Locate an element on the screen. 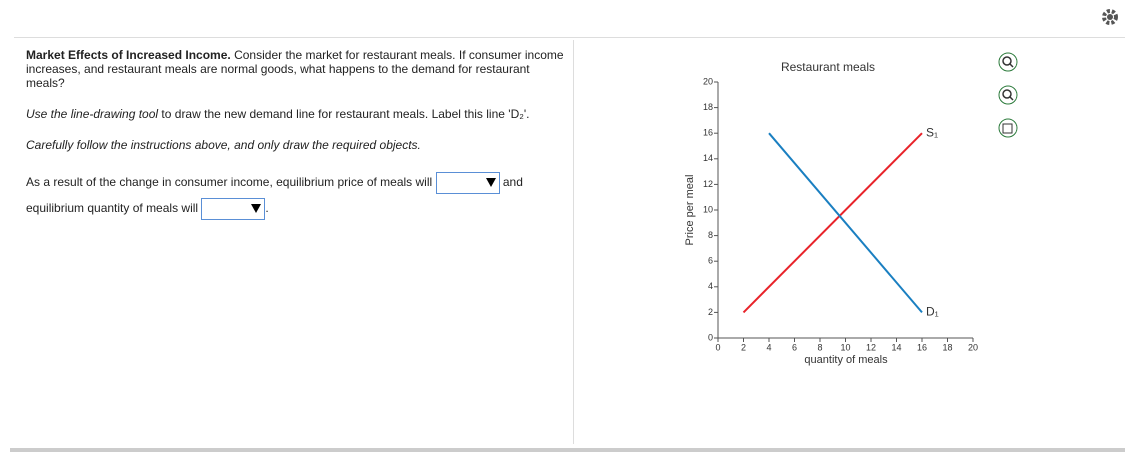 This screenshot has height=452, width=1125. x-tick-label: 2 is located at coordinates (743, 347).